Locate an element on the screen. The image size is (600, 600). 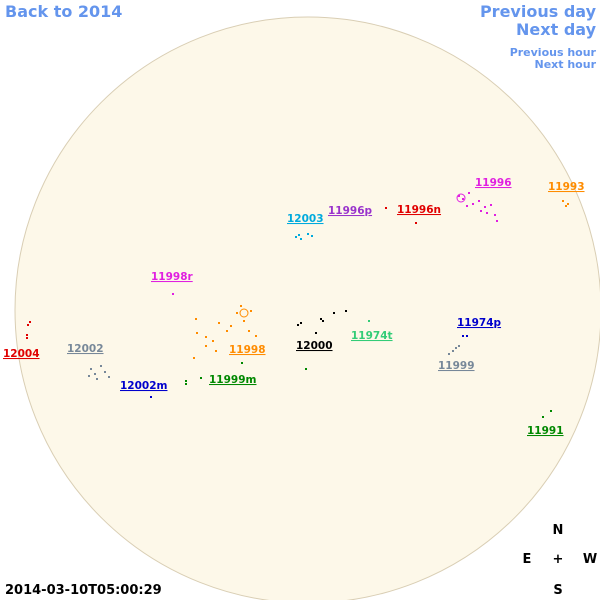
region-label: 11998 is located at coordinates (247, 350).